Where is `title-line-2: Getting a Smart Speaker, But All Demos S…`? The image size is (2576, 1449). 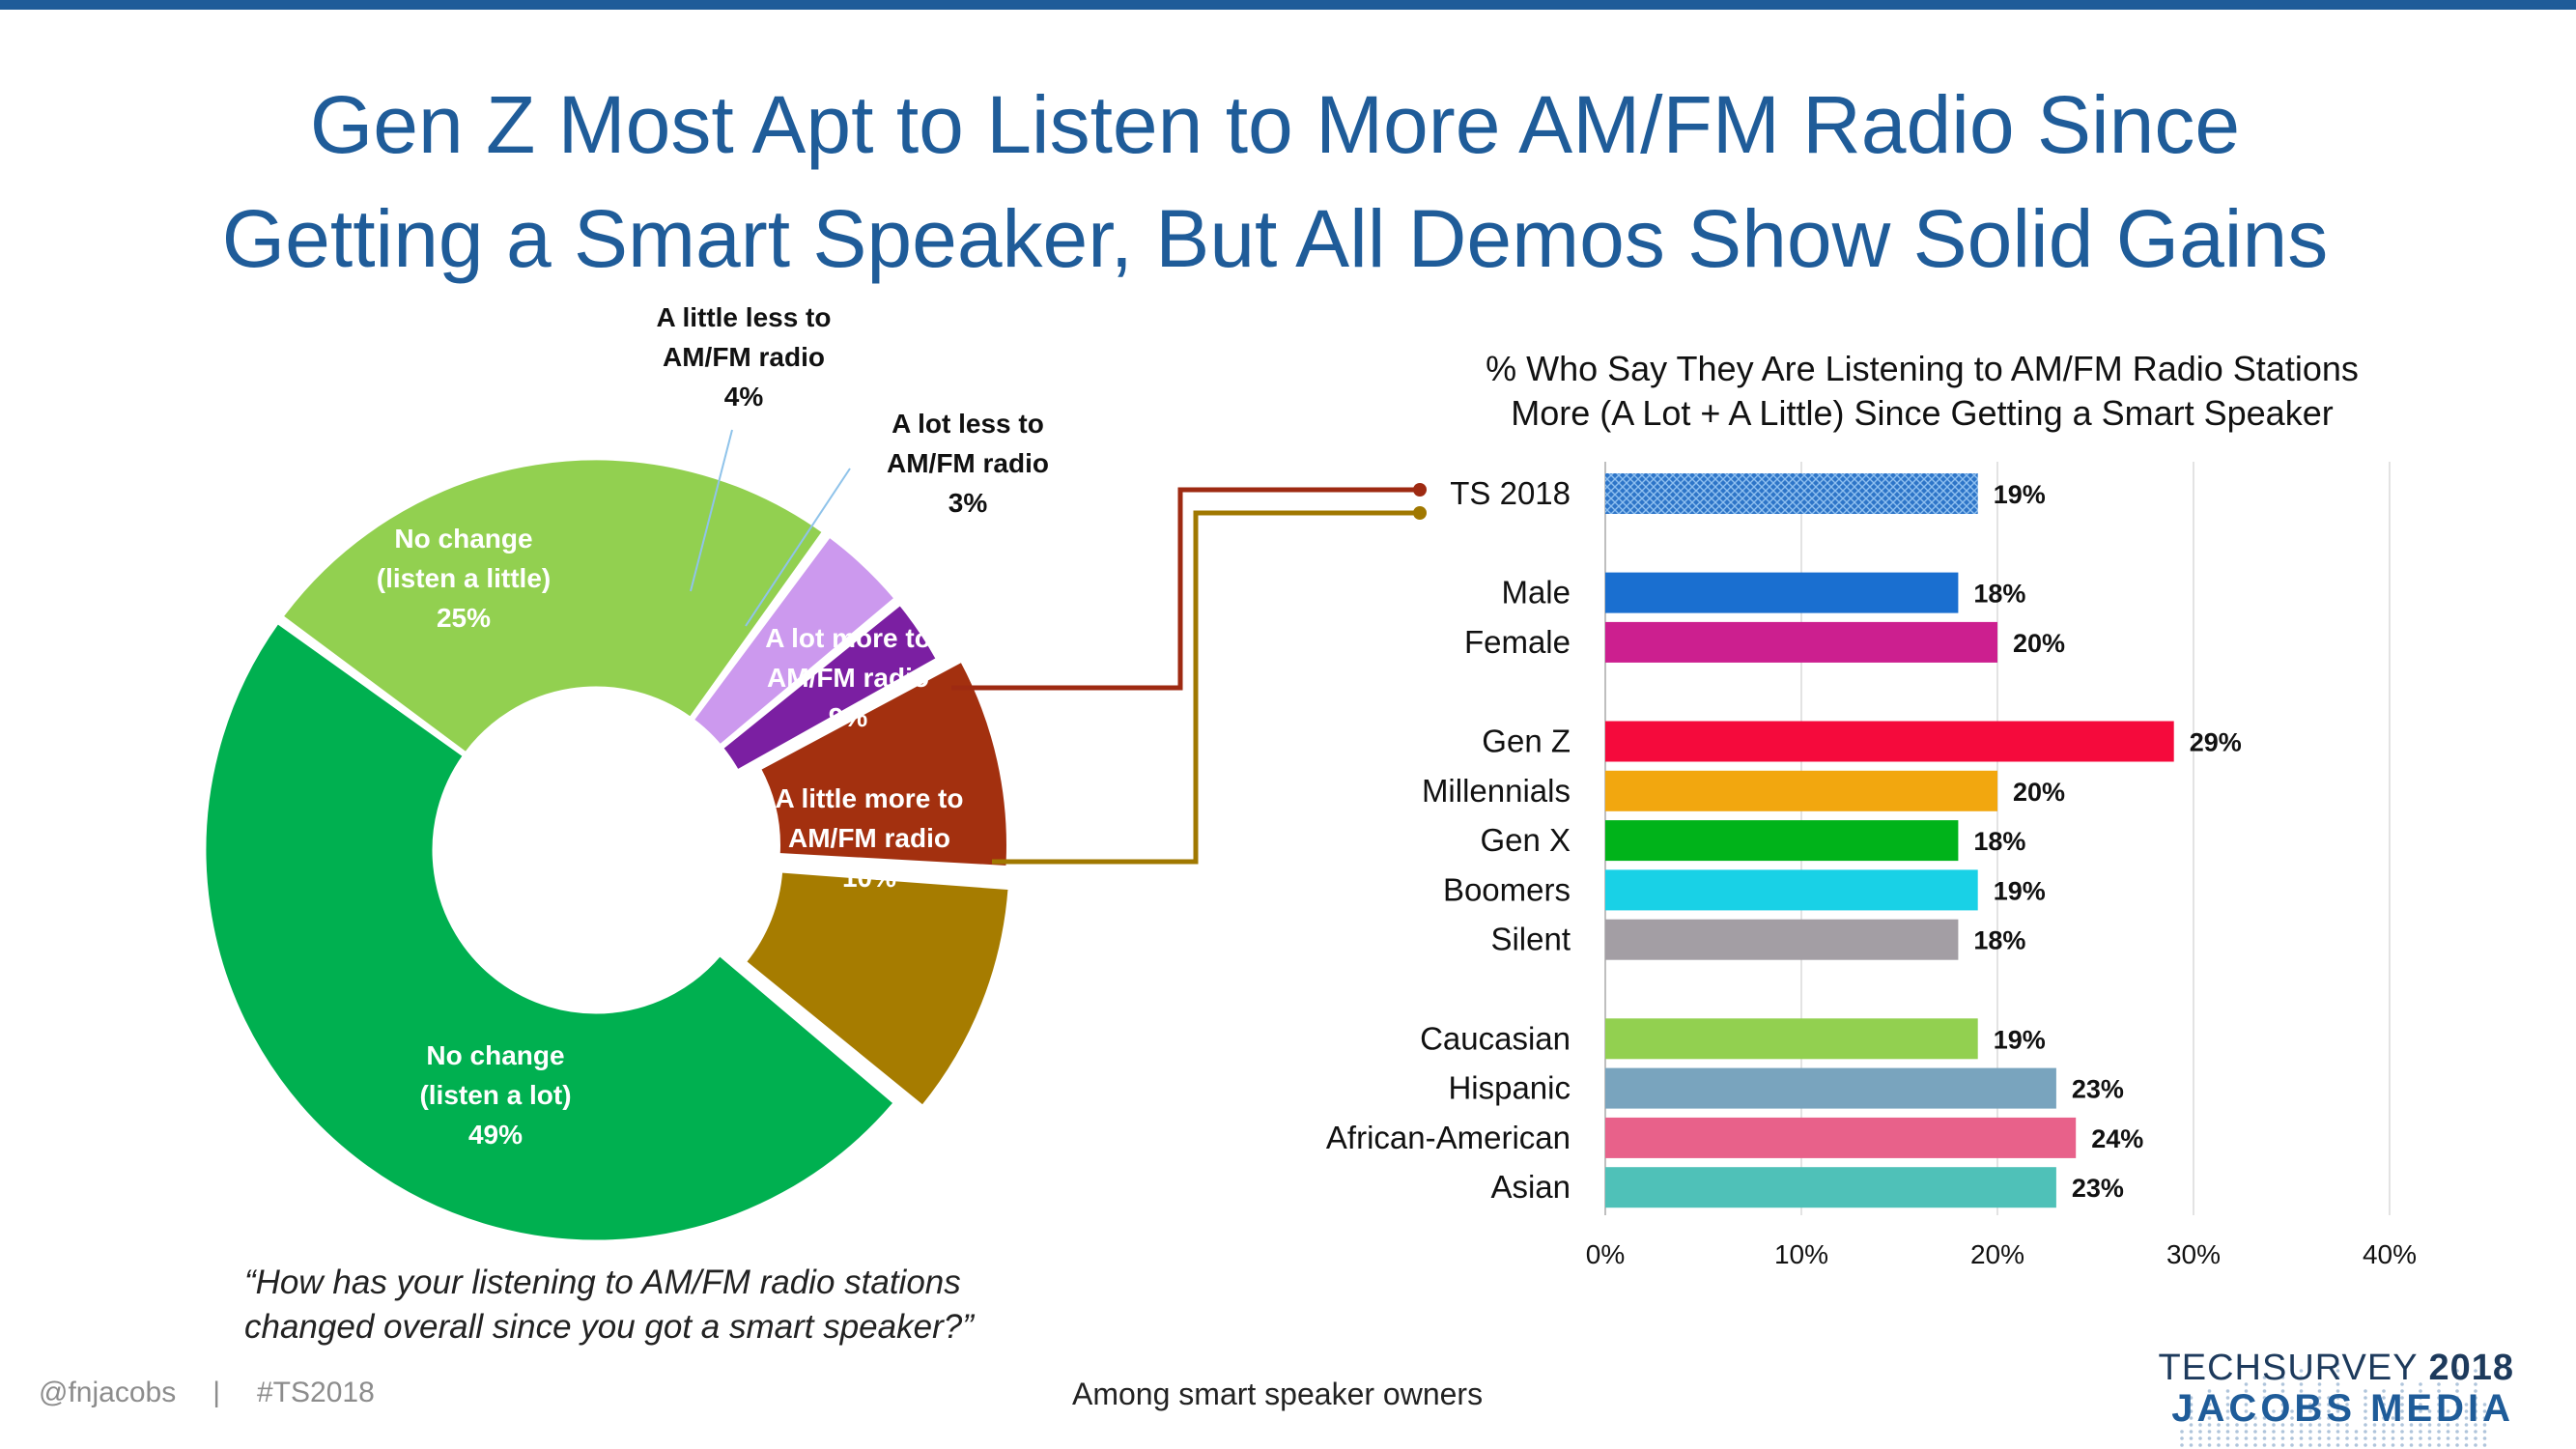
title-line-2: Getting a Smart Speaker, But All Demos S… is located at coordinates (1275, 238).